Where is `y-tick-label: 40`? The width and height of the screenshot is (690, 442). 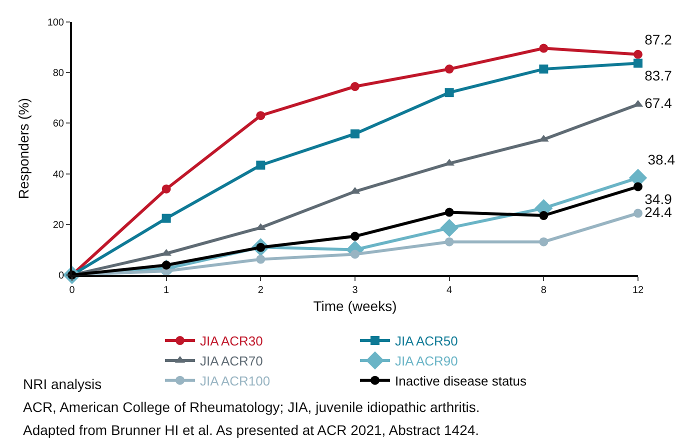 y-tick-label: 40 is located at coordinates (58, 174).